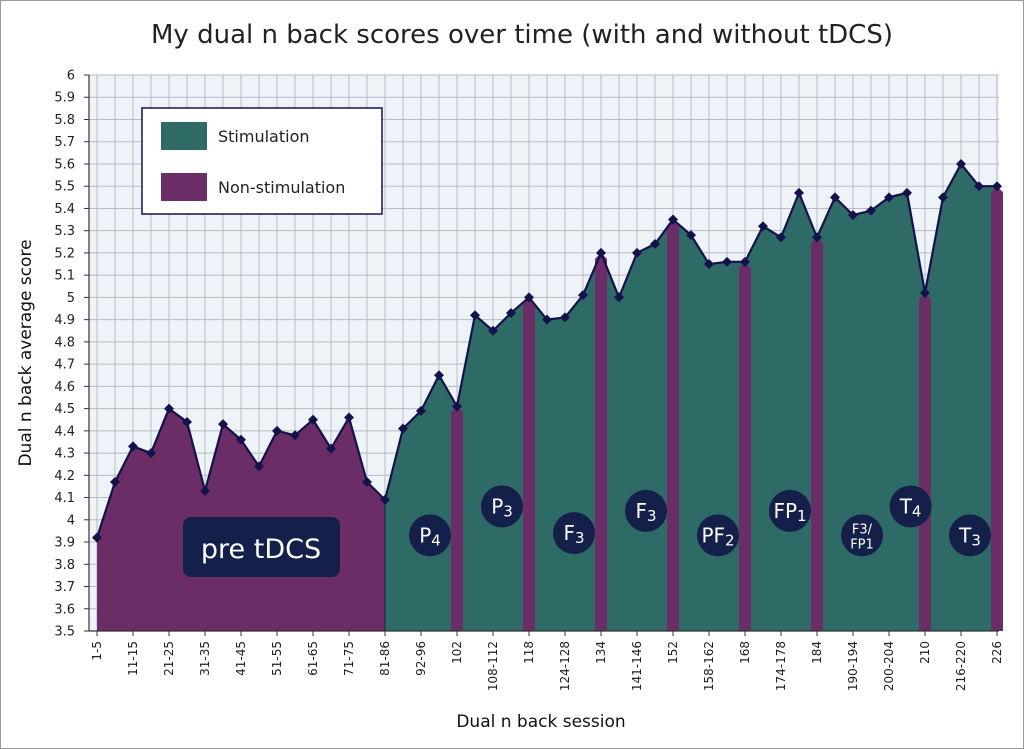  What do you see at coordinates (645, 512) in the screenshot?
I see `annotation-label: F3` at bounding box center [645, 512].